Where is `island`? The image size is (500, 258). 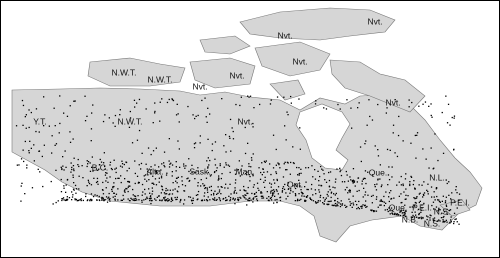 island is located at coordinates (317, 24).